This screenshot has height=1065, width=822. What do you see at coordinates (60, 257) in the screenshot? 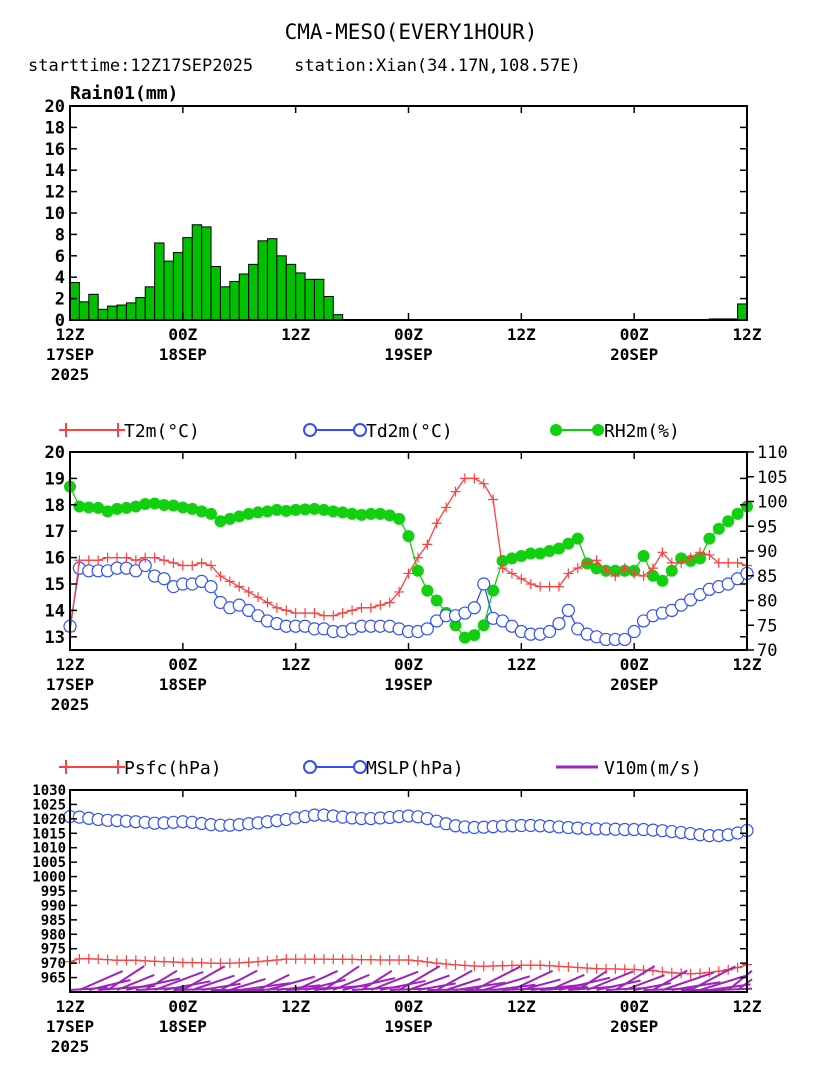
I see `y-tick-label: 6` at bounding box center [60, 257].